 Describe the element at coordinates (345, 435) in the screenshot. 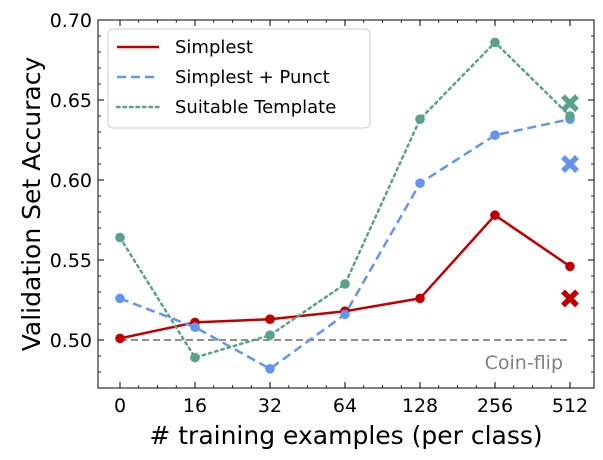

I see `x-axis-label: # training examples (per class)` at that location.